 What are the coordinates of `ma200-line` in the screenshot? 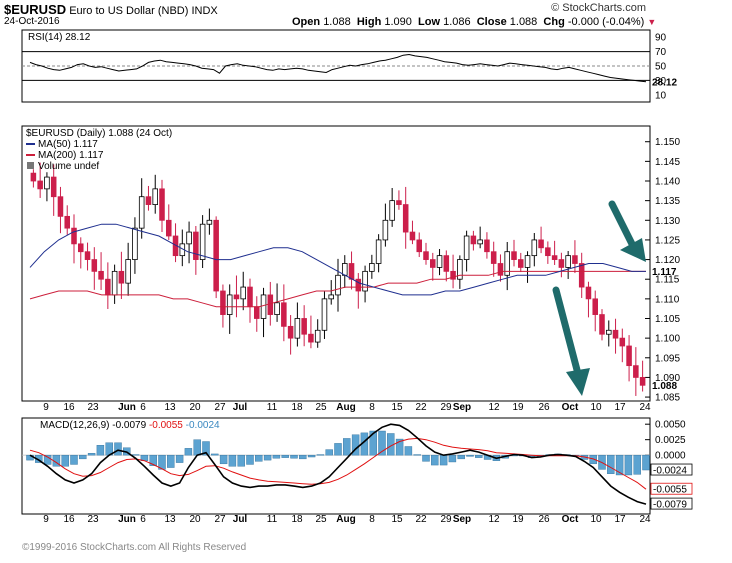 It's located at (337, 289).